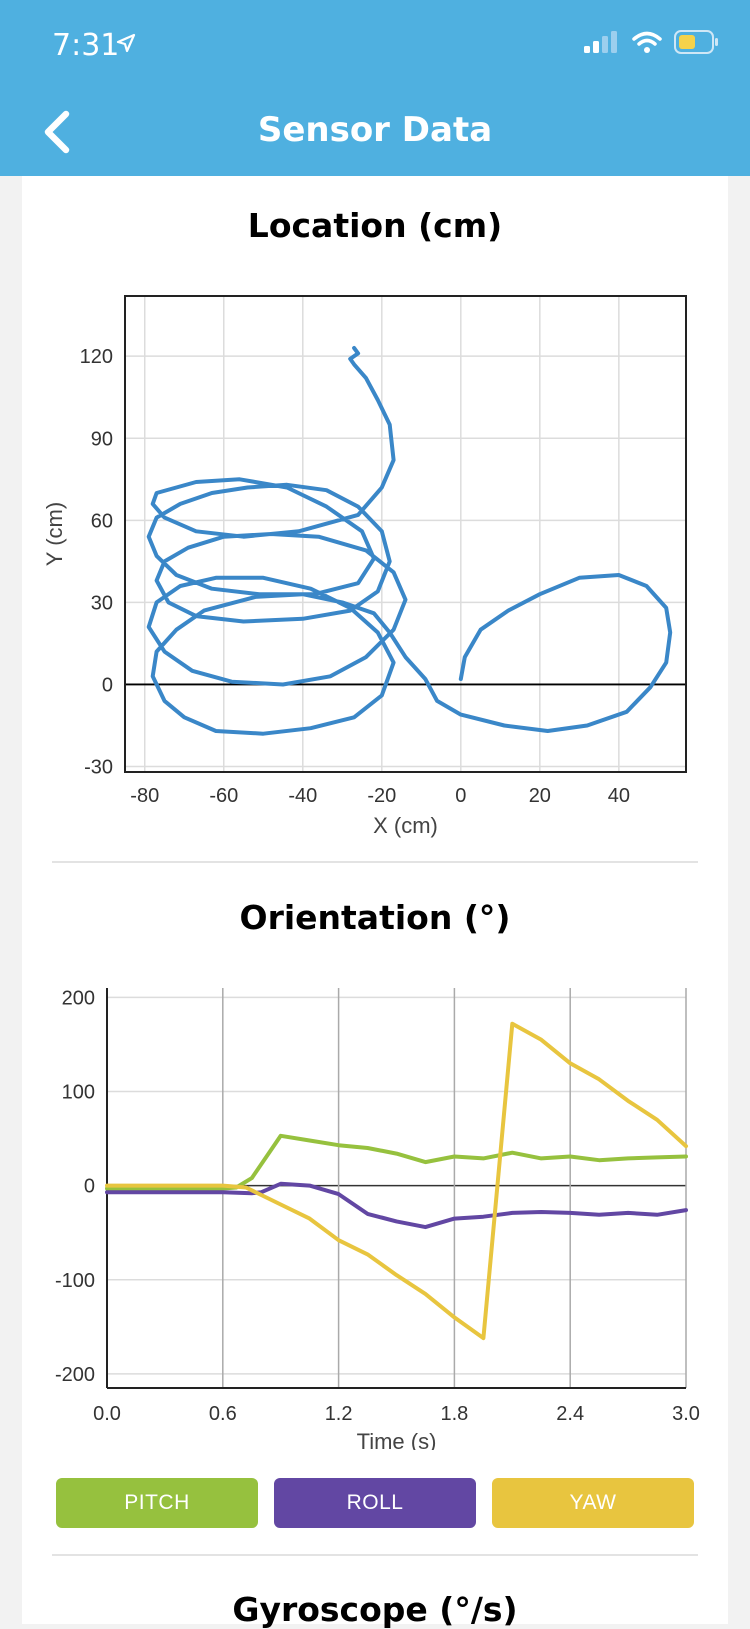 The image size is (750, 1629). I want to click on app-header: 7:31, so click(375, 88).